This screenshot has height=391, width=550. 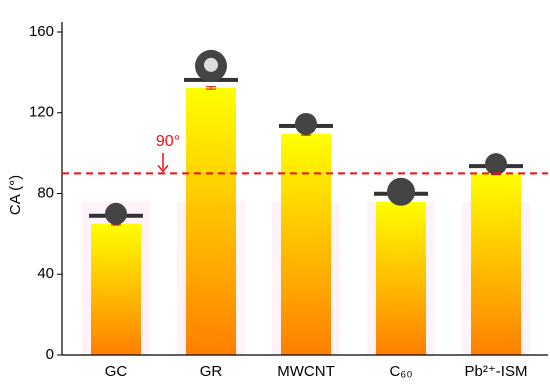 What do you see at coordinates (211, 88) in the screenshot?
I see `error-bar` at bounding box center [211, 88].